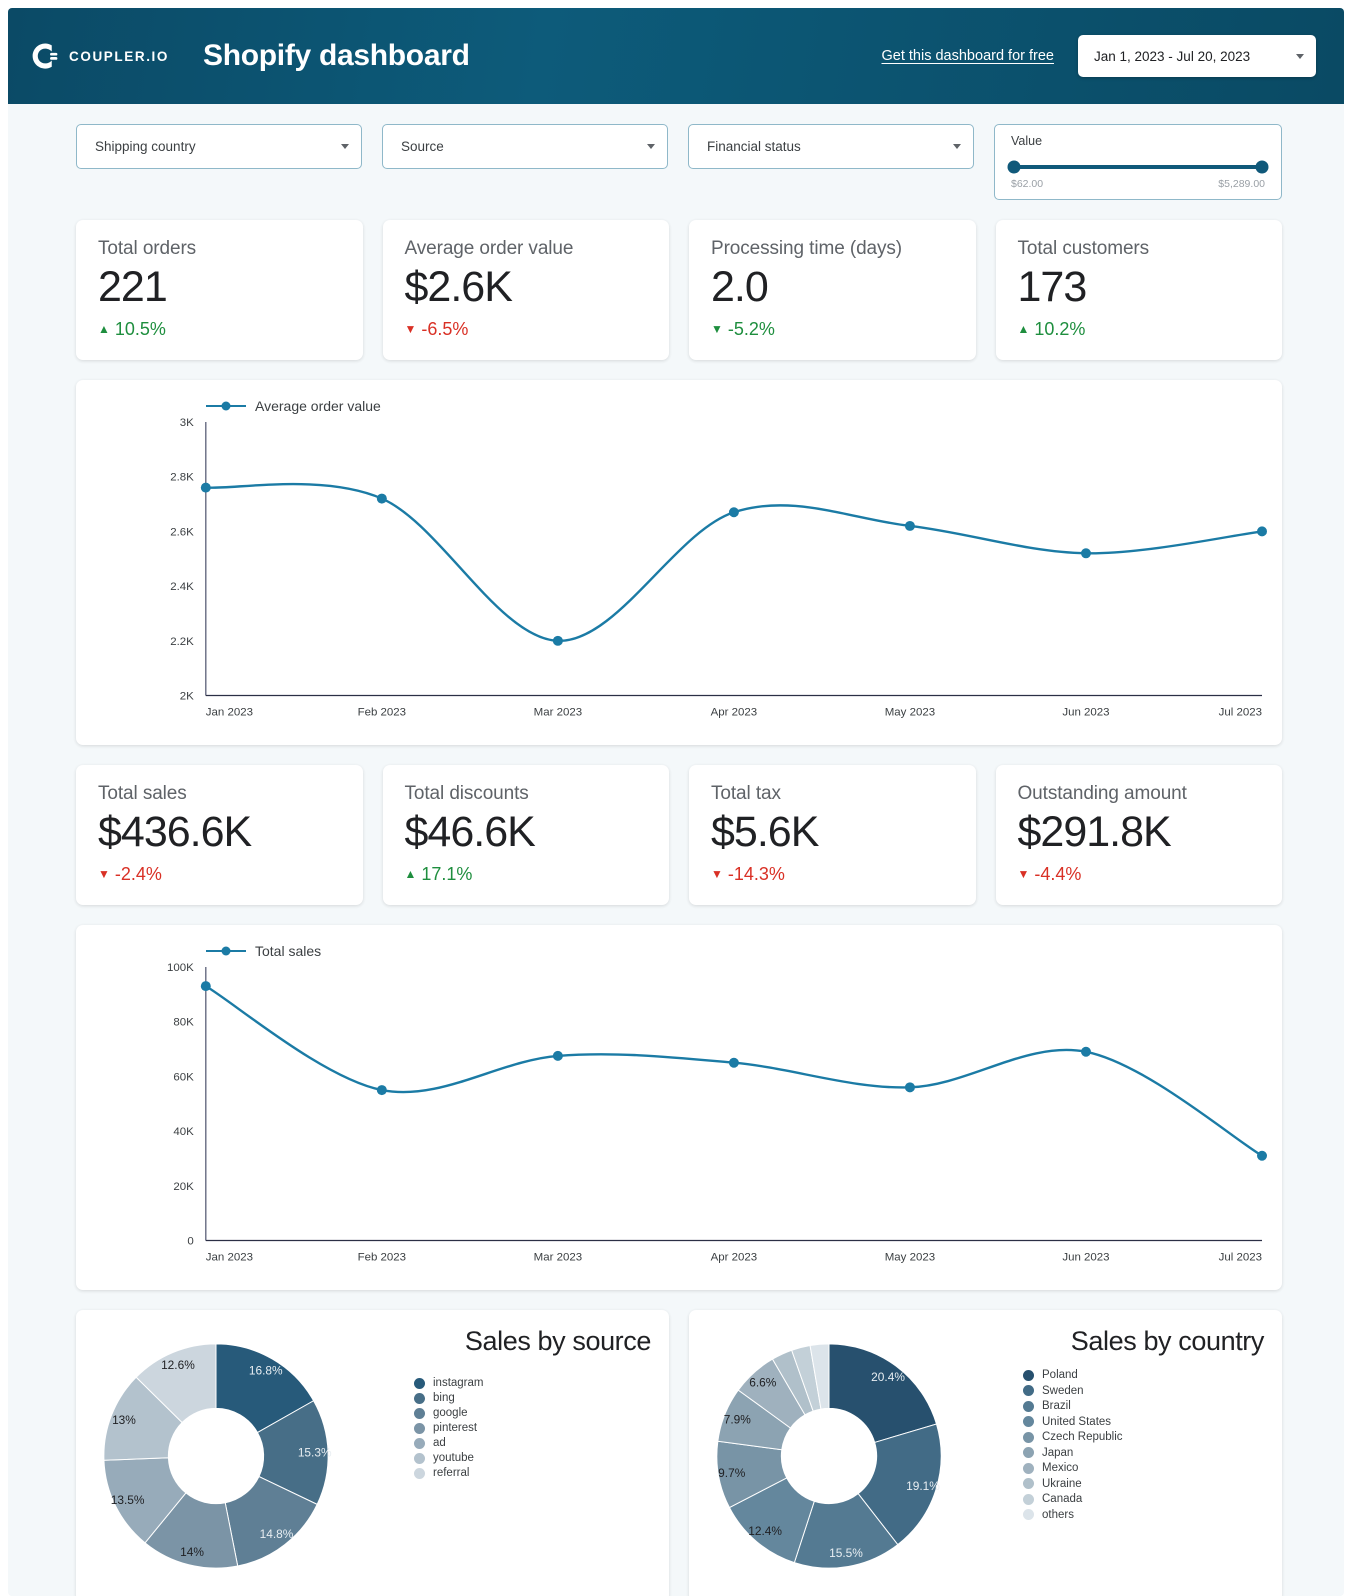 This screenshot has width=1352, height=1596. I want to click on kpi-delta: ▼ -4.4%, so click(1140, 874).